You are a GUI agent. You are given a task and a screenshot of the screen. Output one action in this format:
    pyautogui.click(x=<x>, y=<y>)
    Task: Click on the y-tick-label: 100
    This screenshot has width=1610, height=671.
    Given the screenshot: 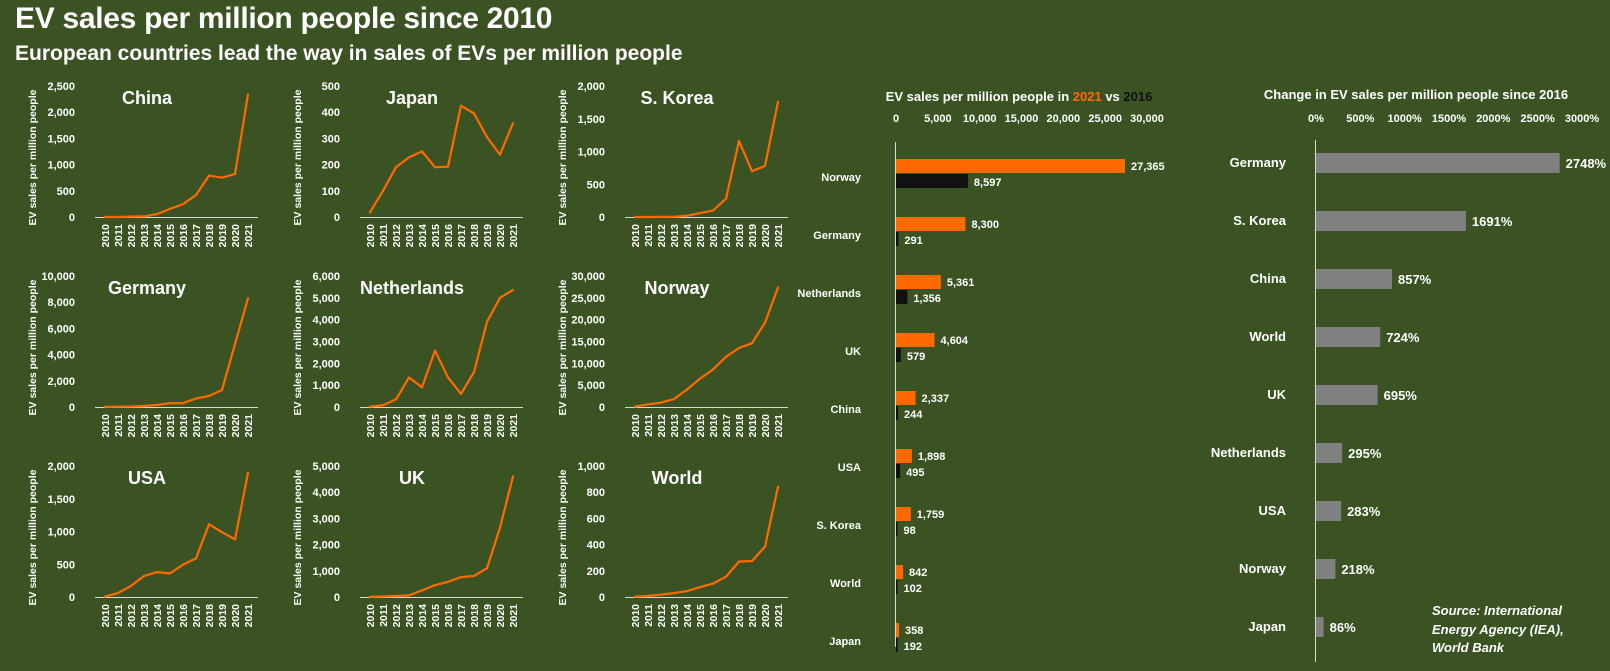 What is the action you would take?
    pyautogui.click(x=331, y=192)
    